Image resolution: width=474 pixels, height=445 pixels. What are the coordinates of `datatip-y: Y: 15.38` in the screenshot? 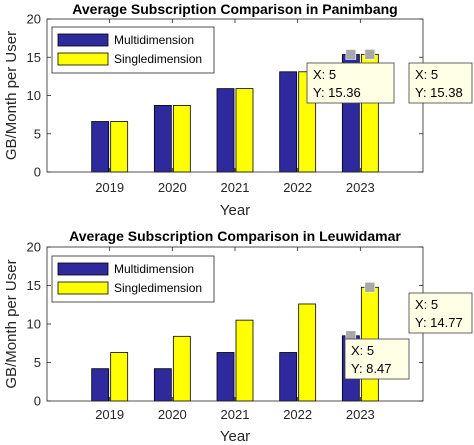 It's located at (439, 92).